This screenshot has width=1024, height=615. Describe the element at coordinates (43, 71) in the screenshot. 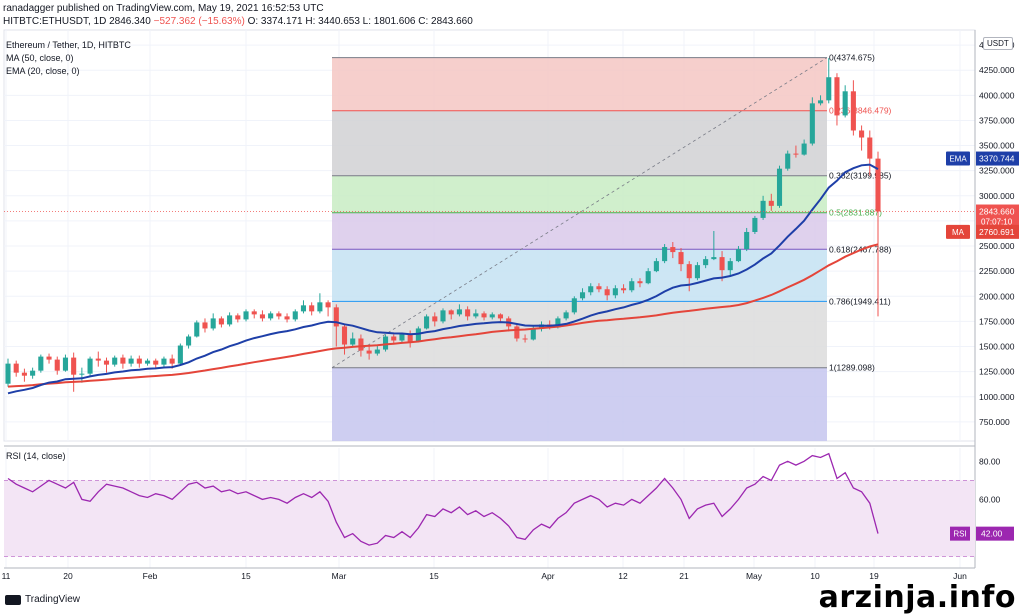

I see `ema-legend: EMA (20, close, 0)` at that location.